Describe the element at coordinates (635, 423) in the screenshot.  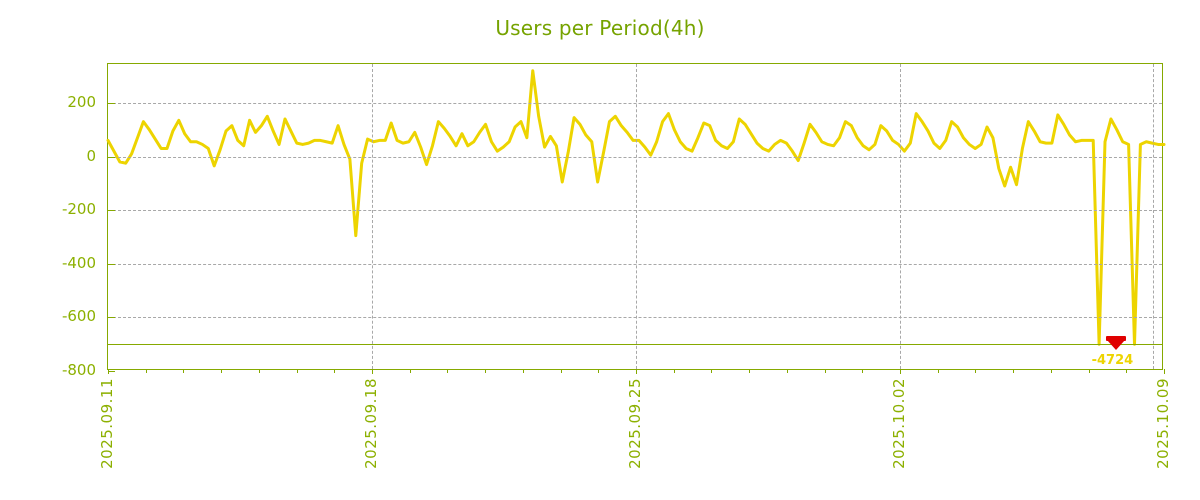
I see `x-axis-tick-label: 2025.09.25` at that location.